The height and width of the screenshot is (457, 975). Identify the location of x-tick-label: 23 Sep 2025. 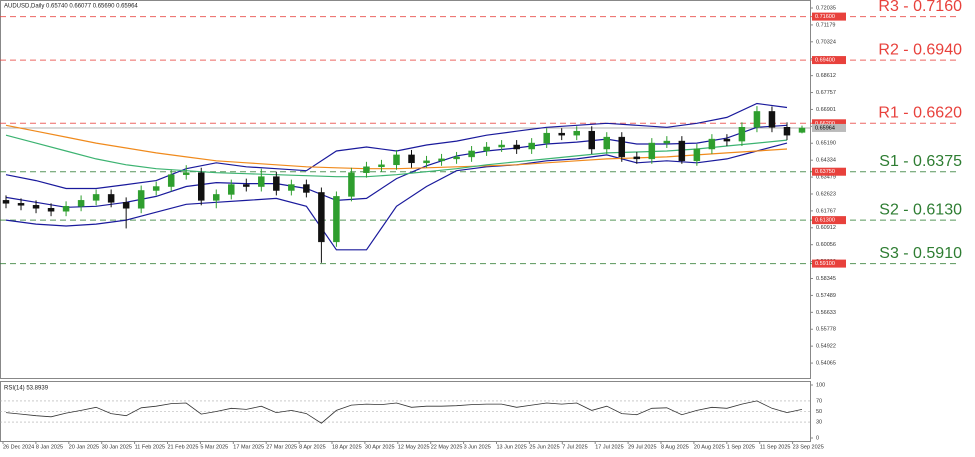
(808, 447).